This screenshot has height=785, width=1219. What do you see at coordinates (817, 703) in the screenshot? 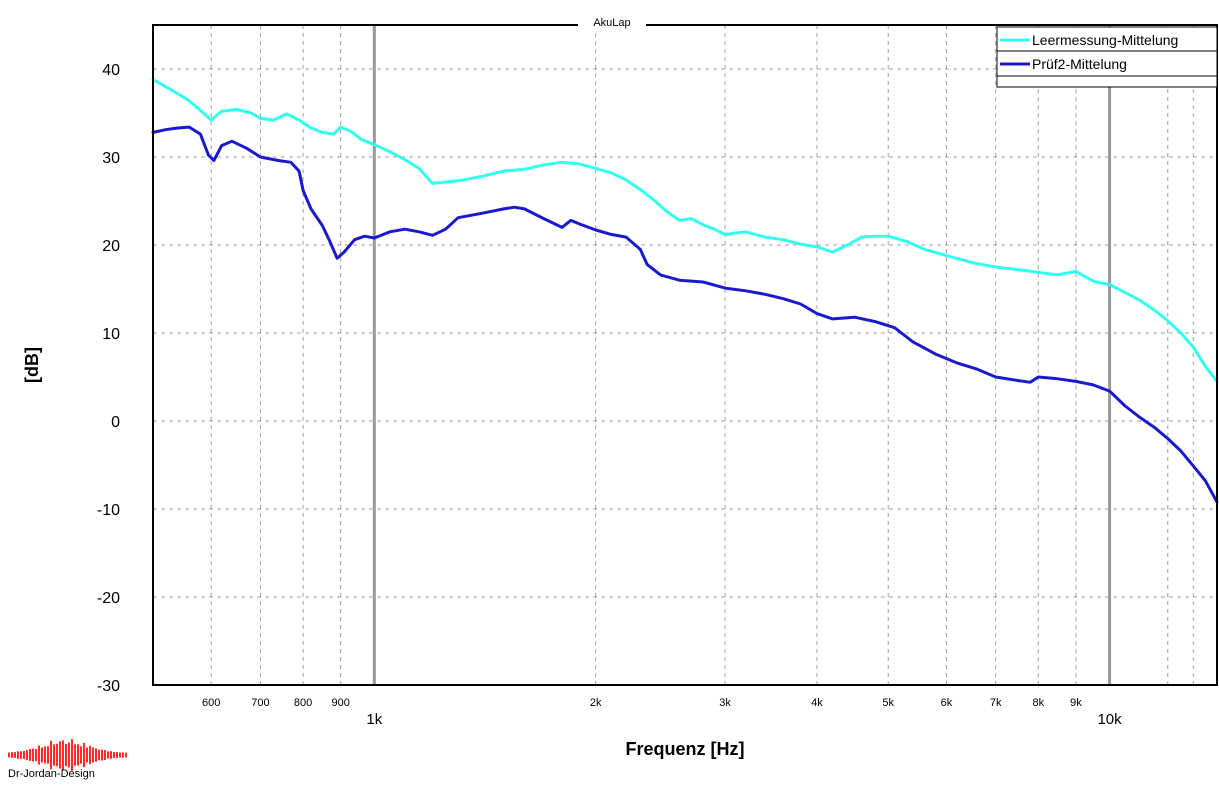
I see `x-tick-label: 4k` at bounding box center [817, 703].